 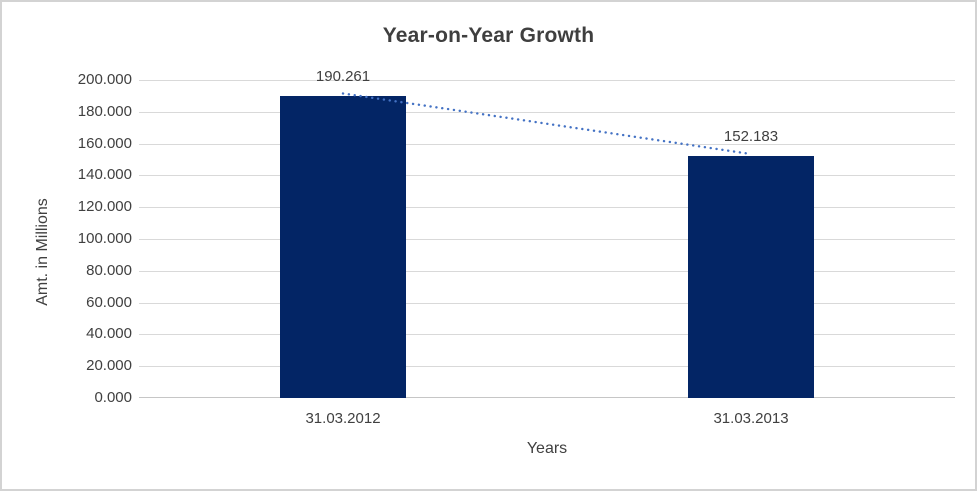 What do you see at coordinates (109, 334) in the screenshot?
I see `y-axis-tick-label: 40.000` at bounding box center [109, 334].